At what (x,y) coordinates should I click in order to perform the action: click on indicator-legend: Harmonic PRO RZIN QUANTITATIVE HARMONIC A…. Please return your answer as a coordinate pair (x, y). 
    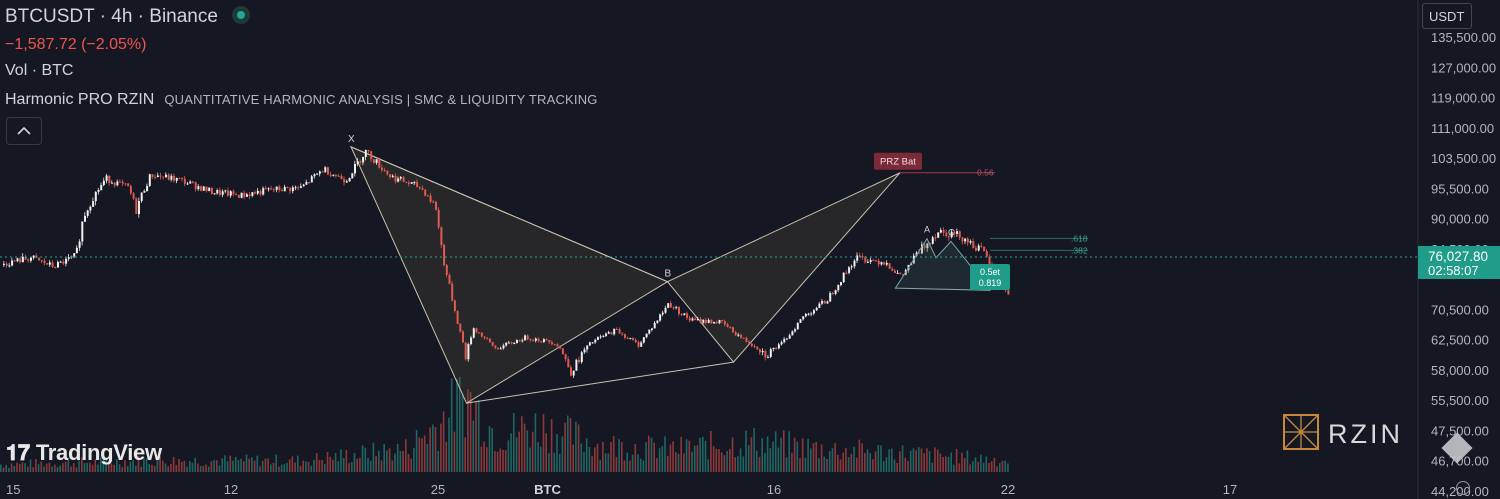
    Looking at the image, I should click on (301, 100).